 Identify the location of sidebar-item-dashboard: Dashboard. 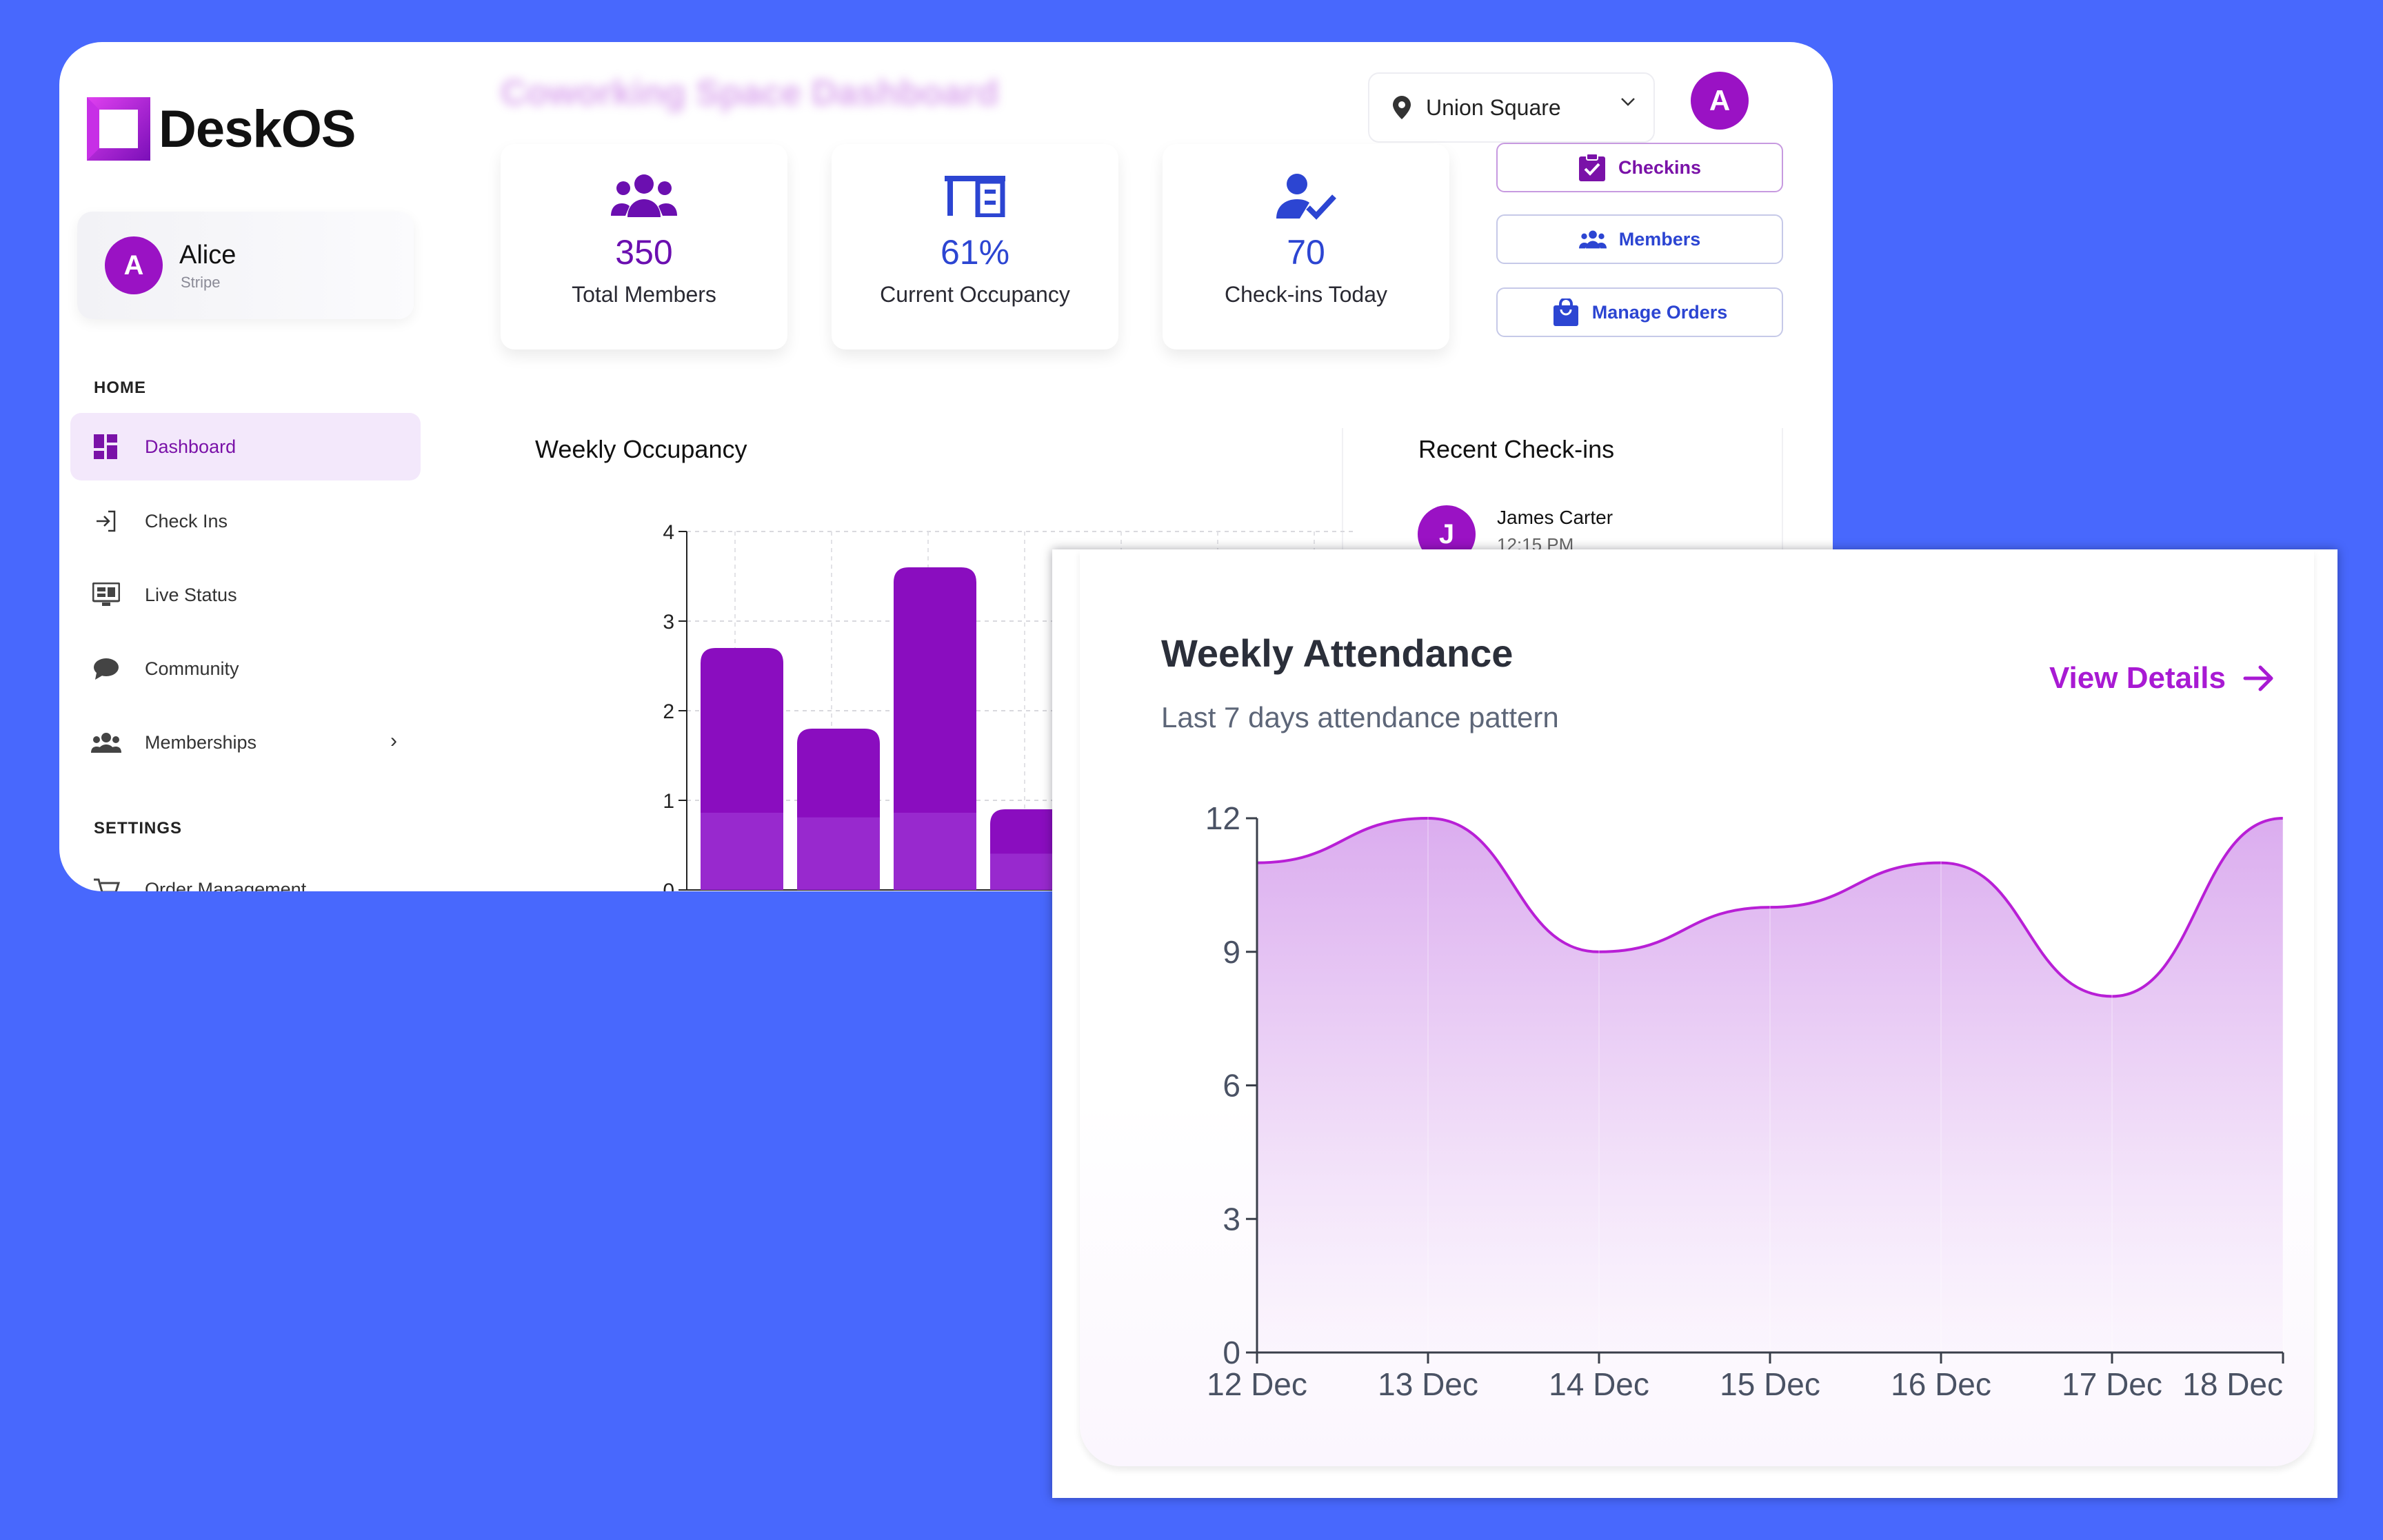
(245, 447).